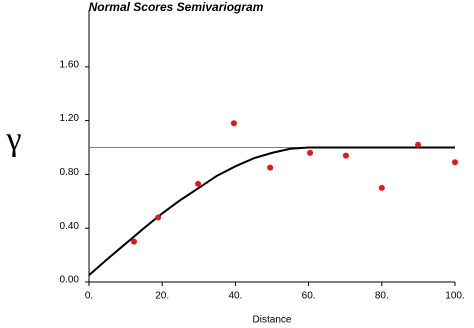 This screenshot has width=474, height=328. I want to click on y-axis-label: γ, so click(13, 139).